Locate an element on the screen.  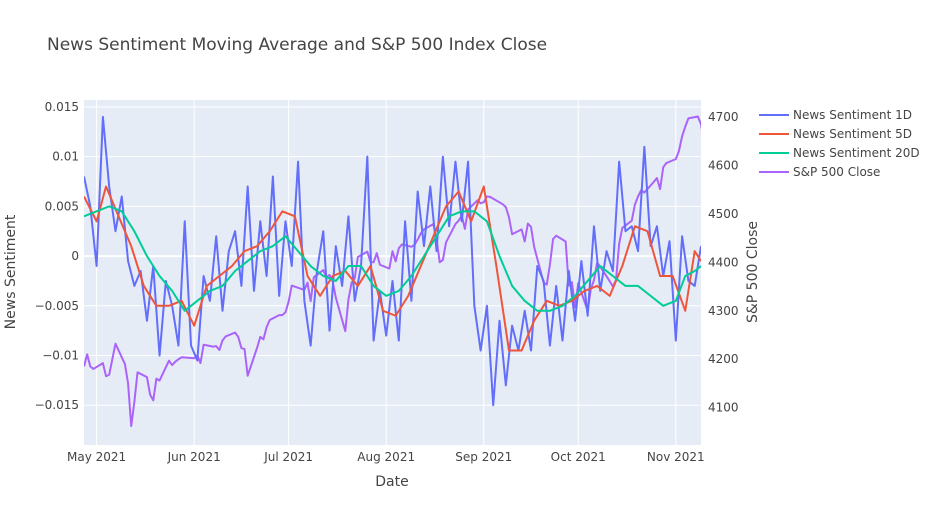
y2-tick-label: 4400 is located at coordinates (723, 262).